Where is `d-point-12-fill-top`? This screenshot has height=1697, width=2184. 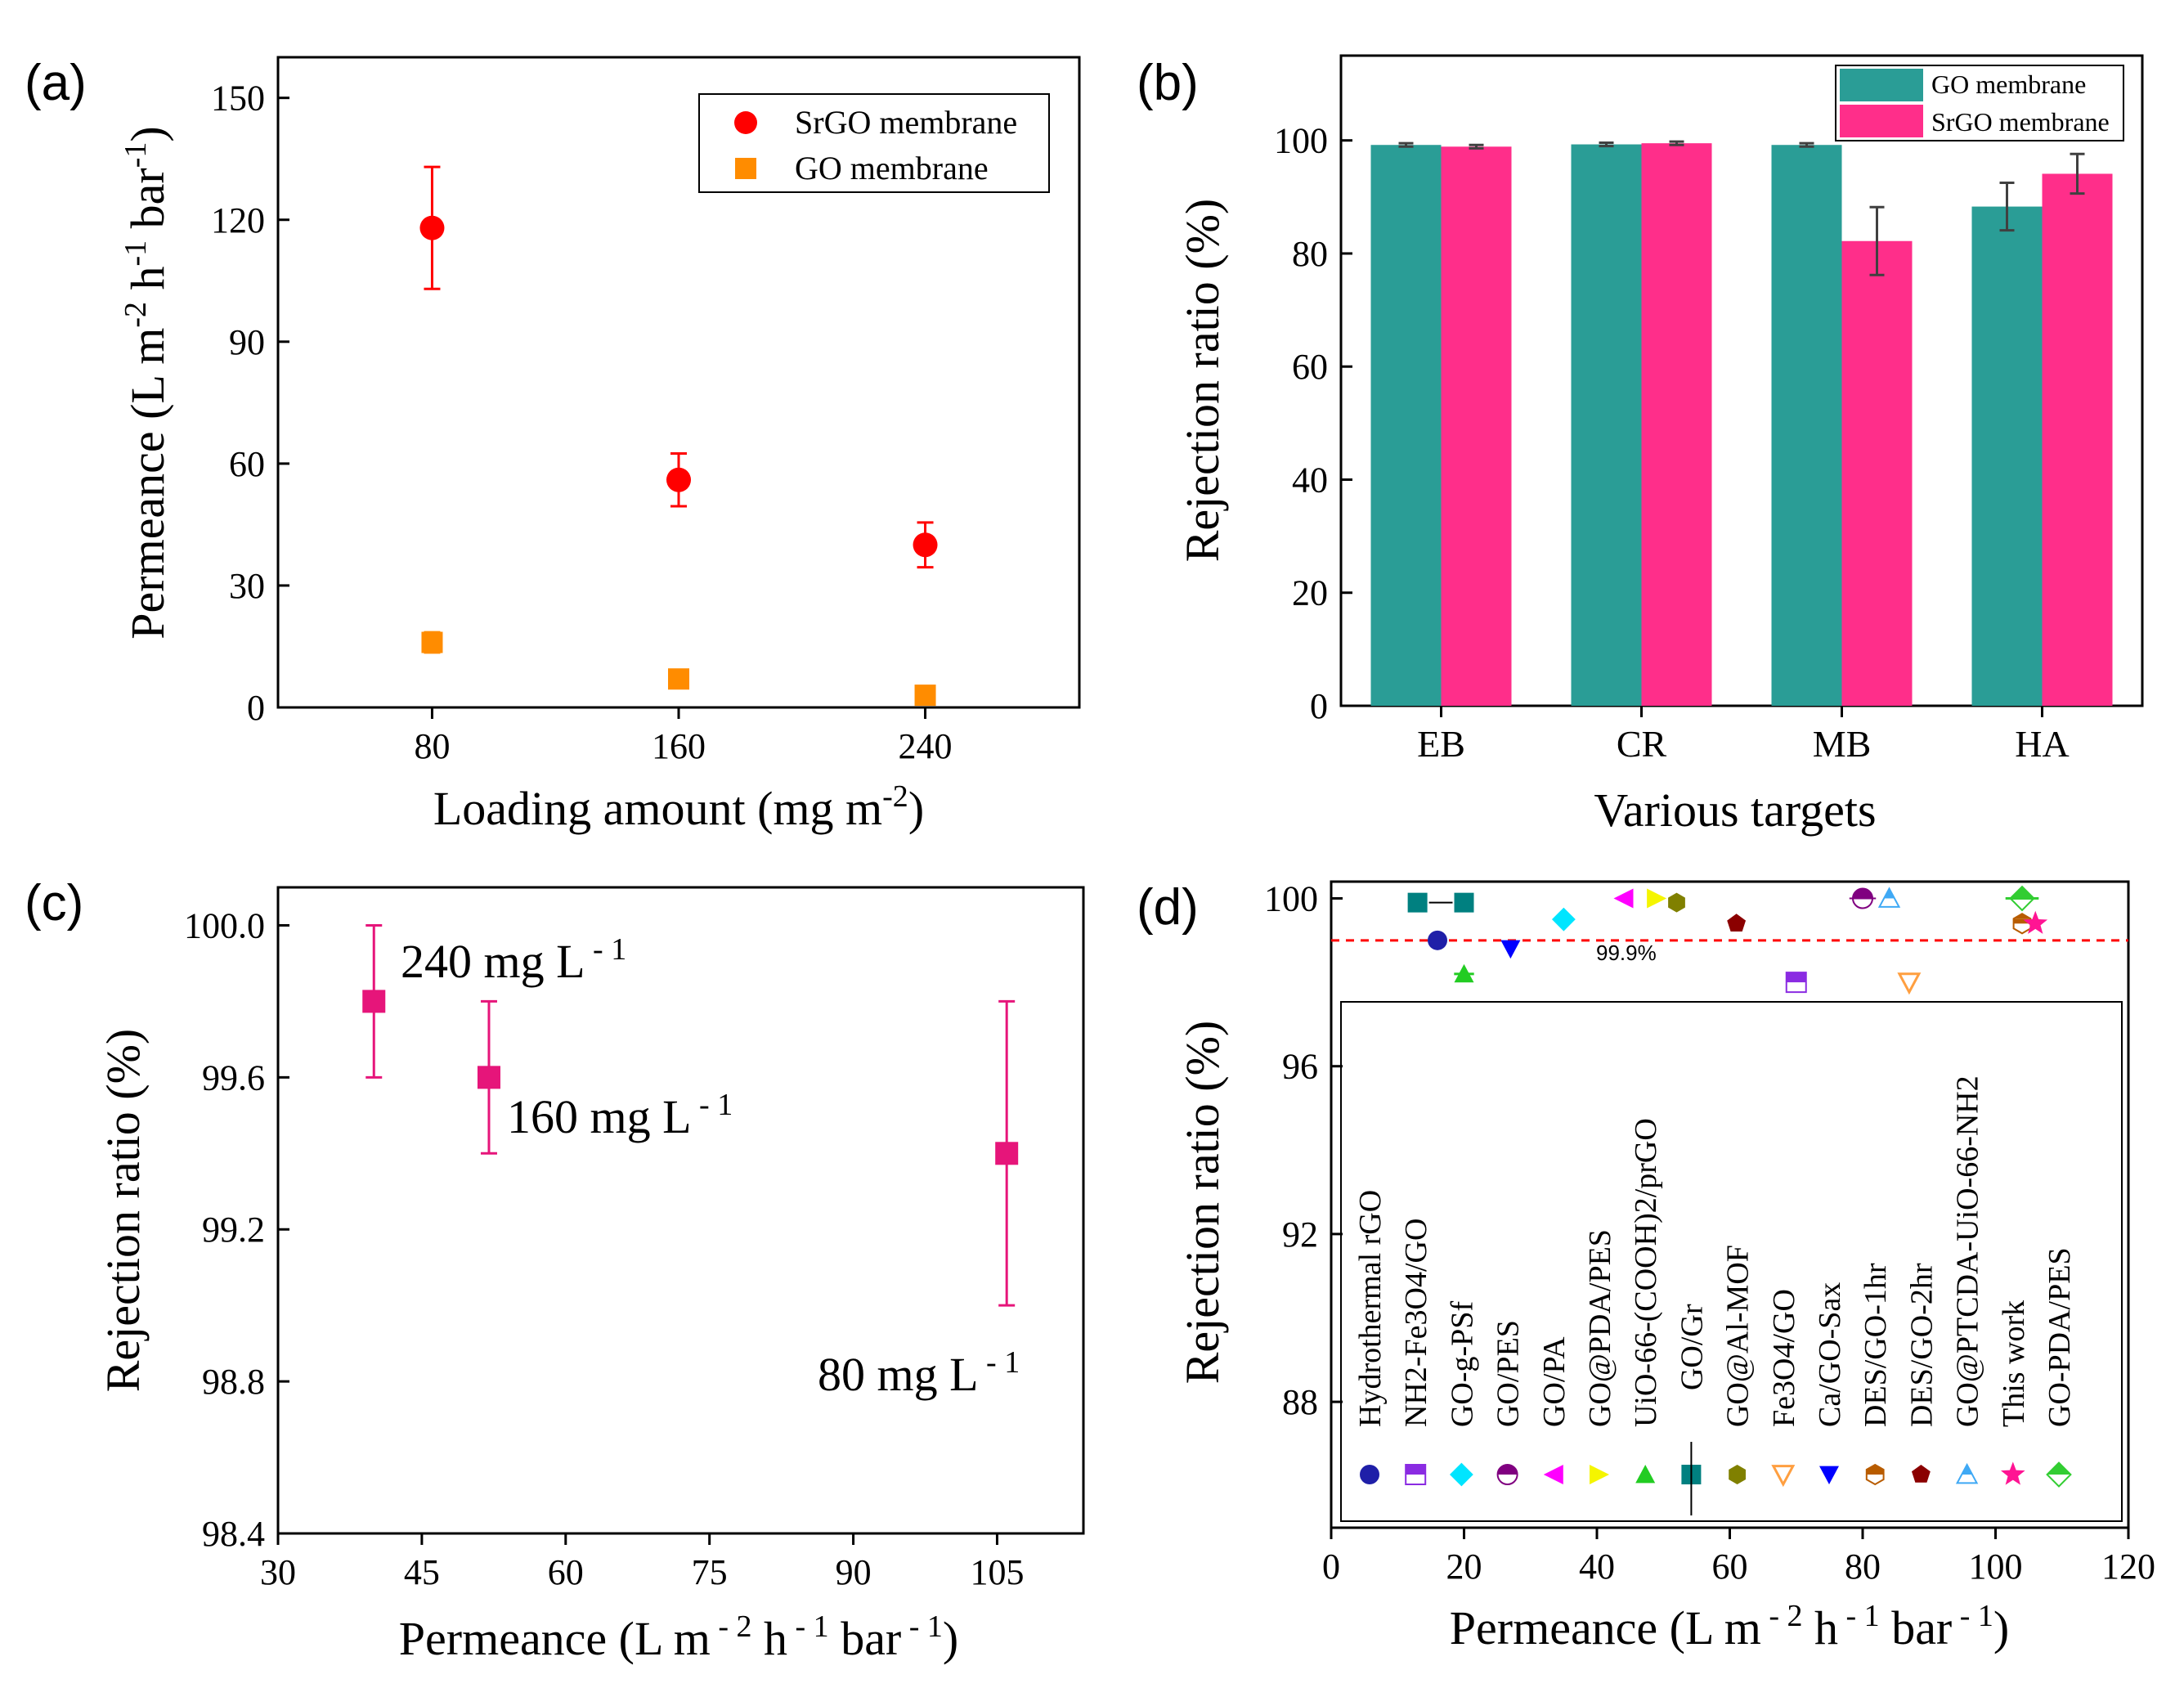 d-point-12-fill-top is located at coordinates (2022, 916).